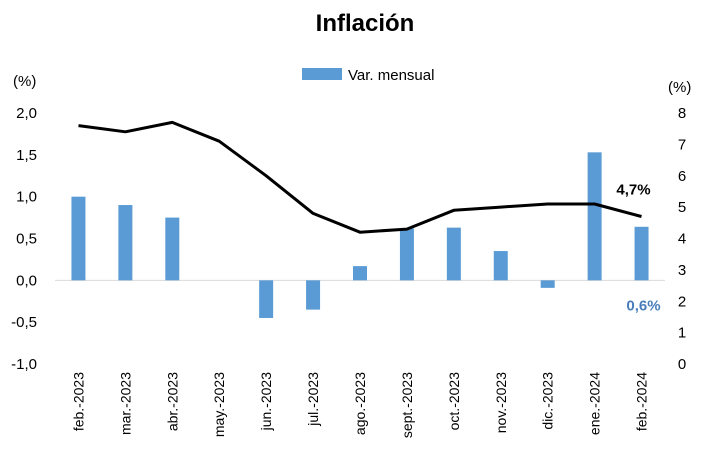 The image size is (715, 464). I want to click on right-tick-label: 4, so click(682, 239).